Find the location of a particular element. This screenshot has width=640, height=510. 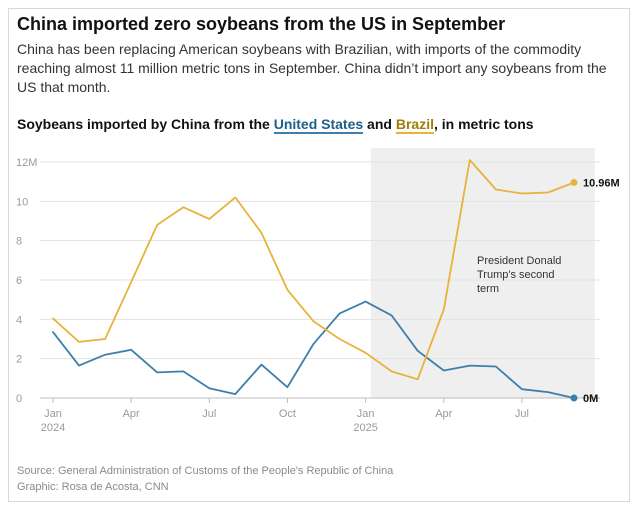

chart-heading-and: and is located at coordinates (379, 124).